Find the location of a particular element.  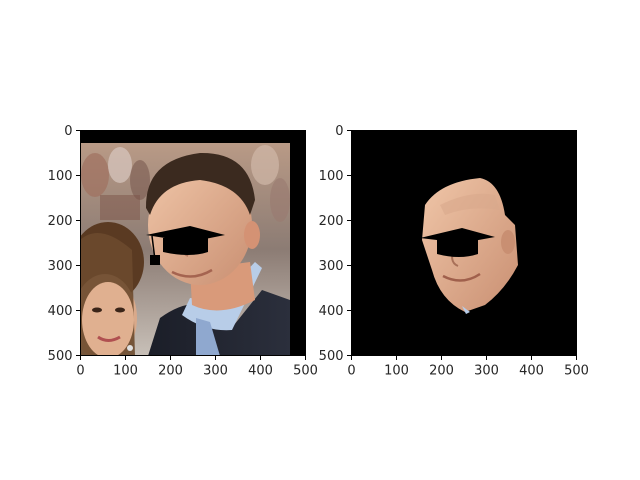

right-ytick-label: 500 is located at coordinates (331, 356).